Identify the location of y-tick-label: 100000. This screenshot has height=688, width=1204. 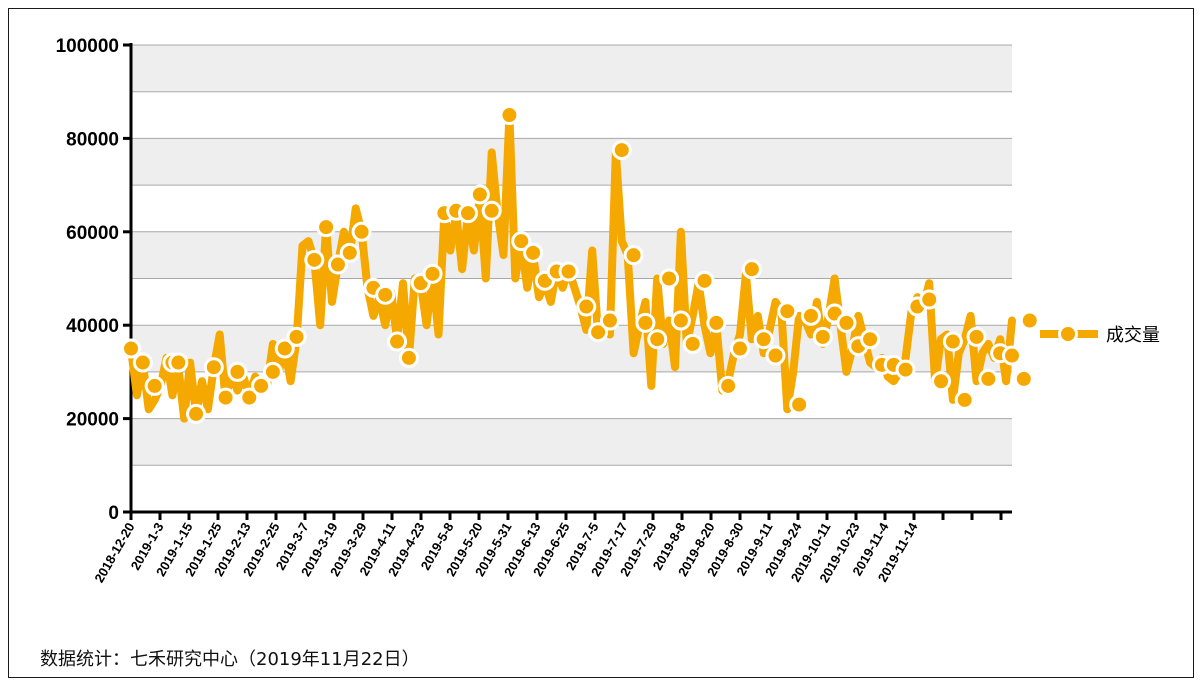
(87, 46).